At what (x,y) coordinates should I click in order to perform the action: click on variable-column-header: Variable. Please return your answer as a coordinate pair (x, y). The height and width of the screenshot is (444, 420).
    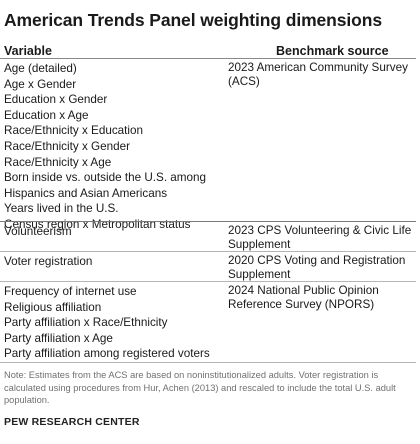
    Looking at the image, I should click on (28, 51).